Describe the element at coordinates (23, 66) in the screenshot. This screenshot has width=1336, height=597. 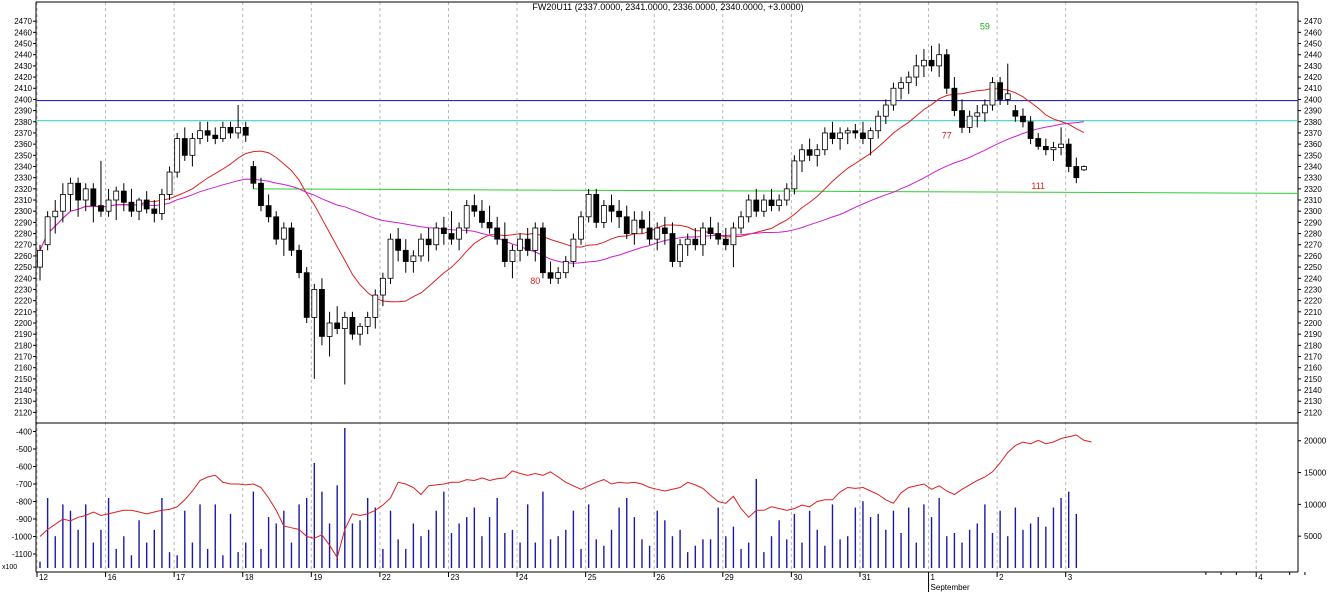
I see `y-tick-label: 2430` at that location.